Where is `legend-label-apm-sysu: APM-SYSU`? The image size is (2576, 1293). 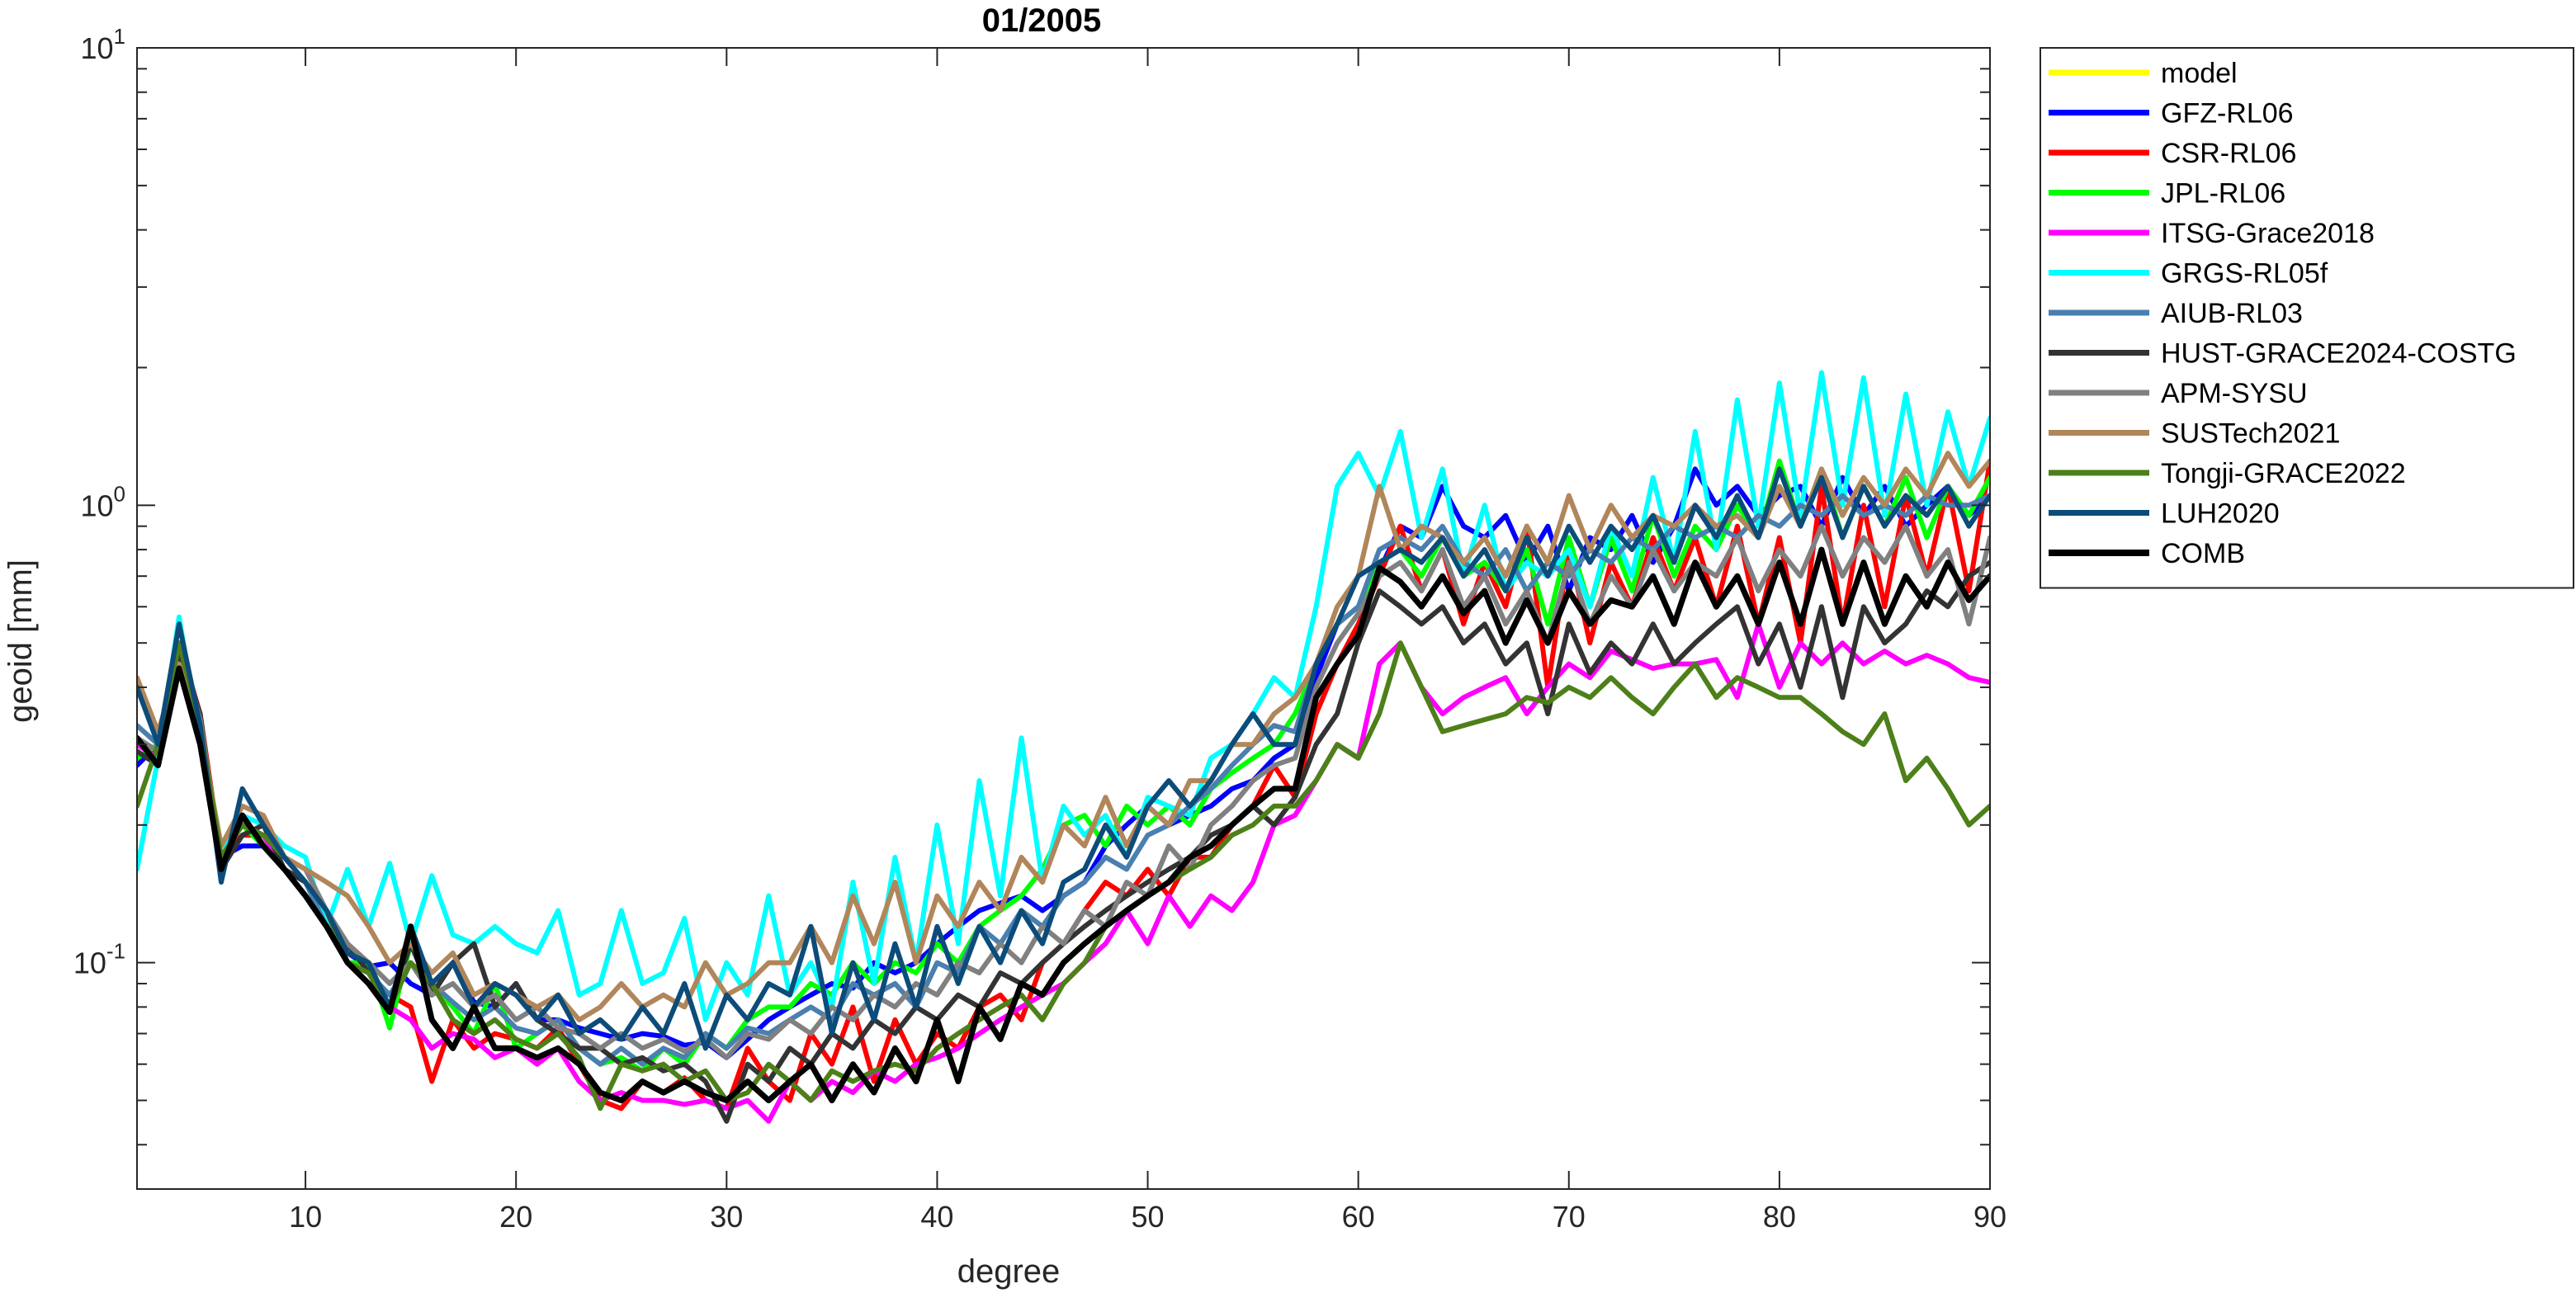 legend-label-apm-sysu: APM-SYSU is located at coordinates (2234, 394).